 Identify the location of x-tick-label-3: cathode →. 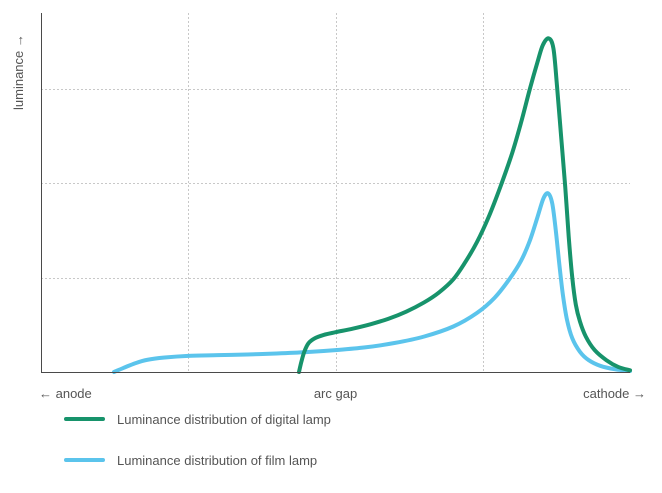
(614, 393).